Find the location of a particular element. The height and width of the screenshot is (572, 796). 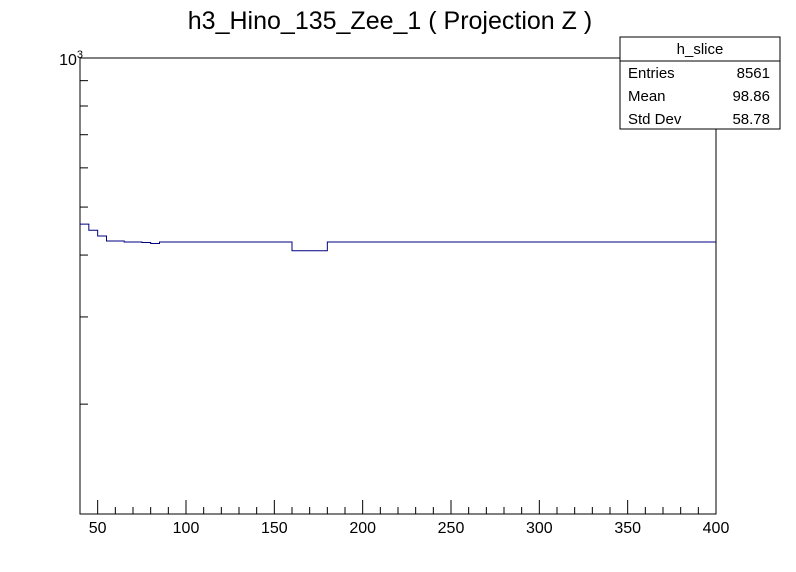

stats-box-frame is located at coordinates (700, 83).